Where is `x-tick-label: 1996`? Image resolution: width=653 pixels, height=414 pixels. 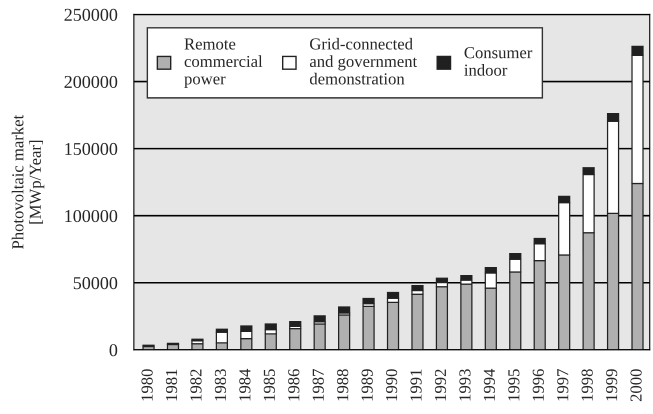 x-tick-label: 1996 is located at coordinates (538, 384).